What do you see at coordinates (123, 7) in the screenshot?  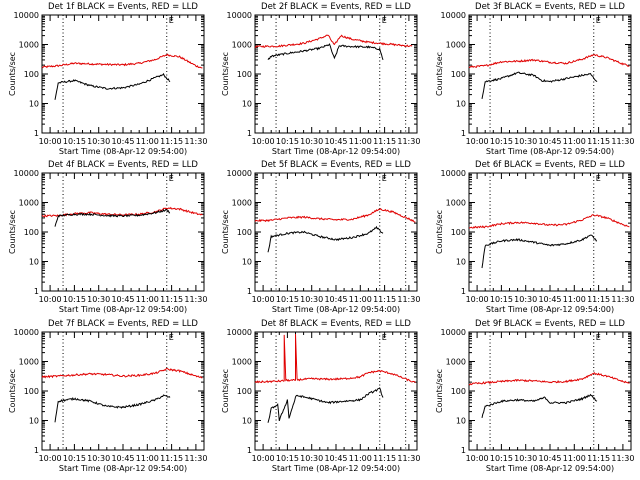 I see `chart-title: Det 1f BLACK = Events, RED = LLD` at bounding box center [123, 7].